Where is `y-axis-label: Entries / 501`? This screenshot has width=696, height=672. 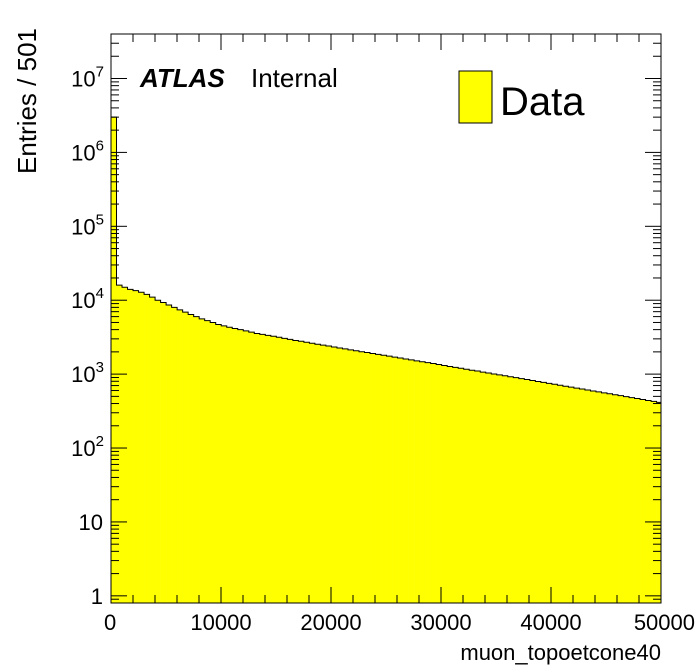 y-axis-label: Entries / 501 is located at coordinates (27, 101).